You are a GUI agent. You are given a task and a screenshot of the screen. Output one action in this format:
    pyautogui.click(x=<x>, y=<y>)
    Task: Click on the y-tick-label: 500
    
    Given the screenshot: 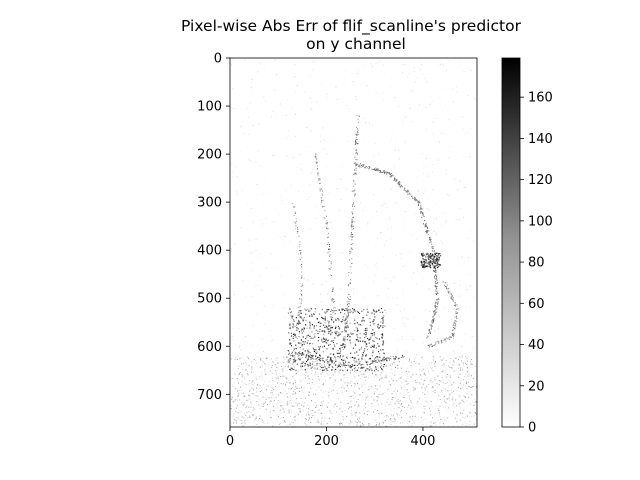 What is the action you would take?
    pyautogui.click(x=209, y=299)
    